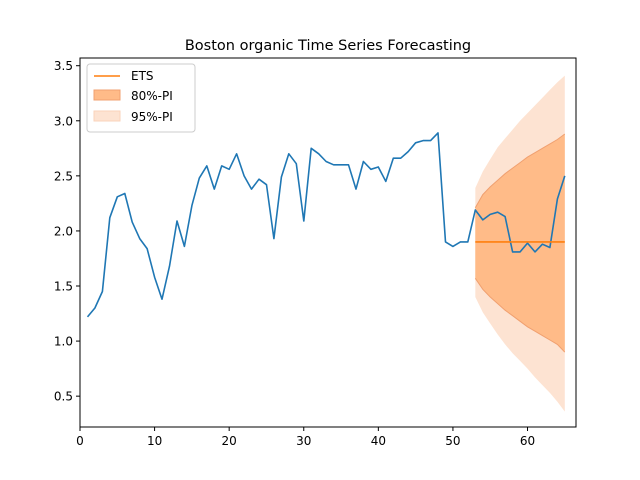 This screenshot has height=480, width=640. I want to click on y-tick-label: 2.0, so click(63, 231).